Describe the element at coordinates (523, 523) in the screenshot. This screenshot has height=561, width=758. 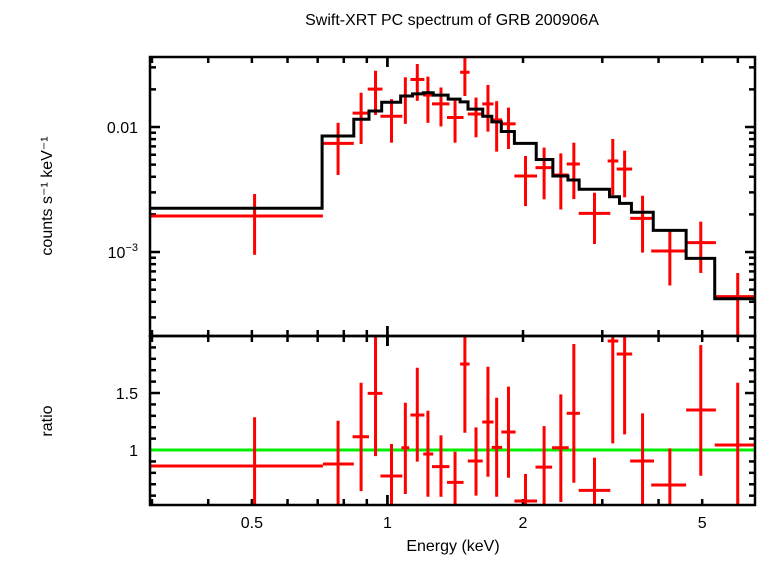
I see `x-tick-label: 2` at that location.